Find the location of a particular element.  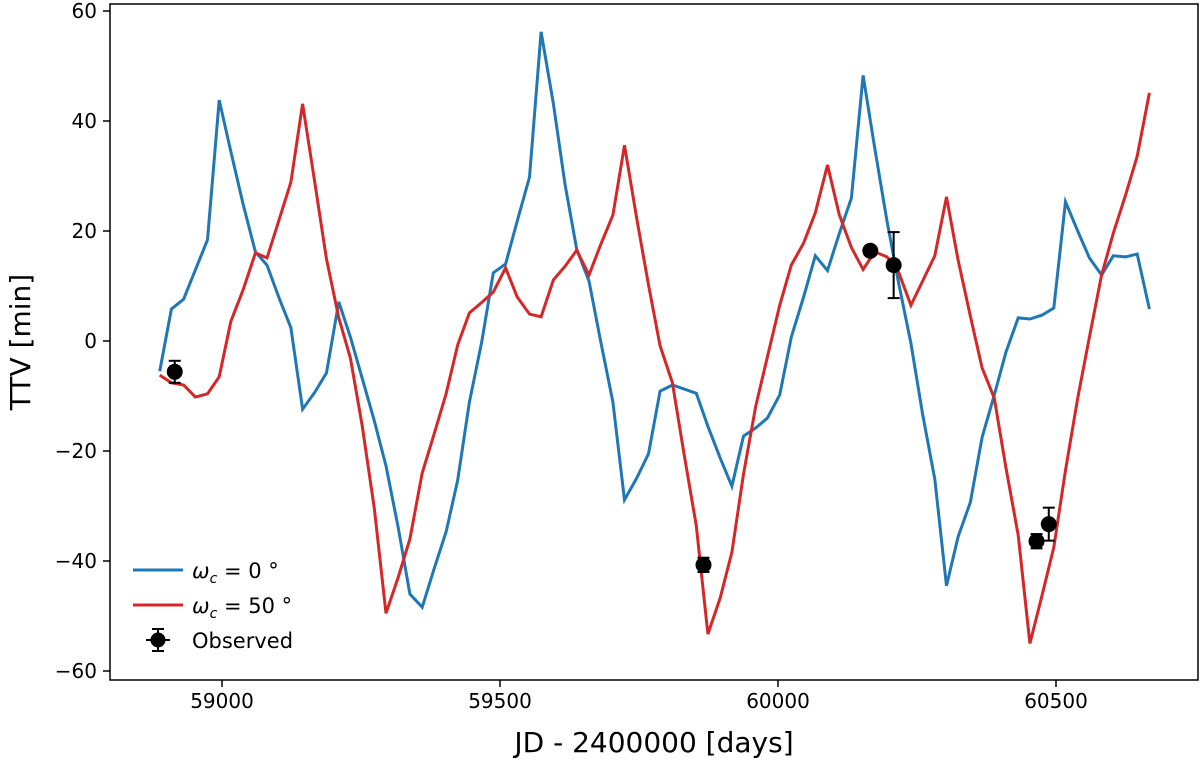

y-tick-label: −40 is located at coordinates (76, 561).